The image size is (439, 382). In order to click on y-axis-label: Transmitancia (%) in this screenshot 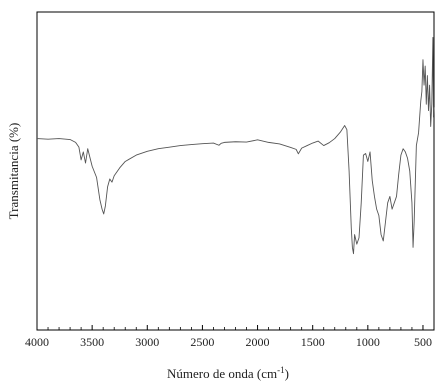, I will do `click(13, 171)`.